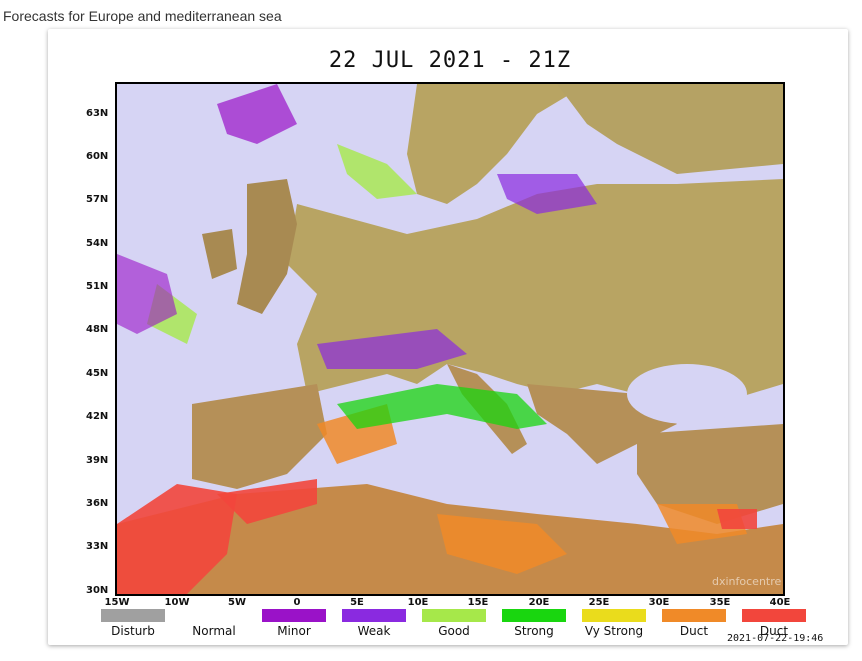 This screenshot has height=661, width=862. What do you see at coordinates (747, 581) in the screenshot?
I see `watermark: dxinfocentre` at bounding box center [747, 581].